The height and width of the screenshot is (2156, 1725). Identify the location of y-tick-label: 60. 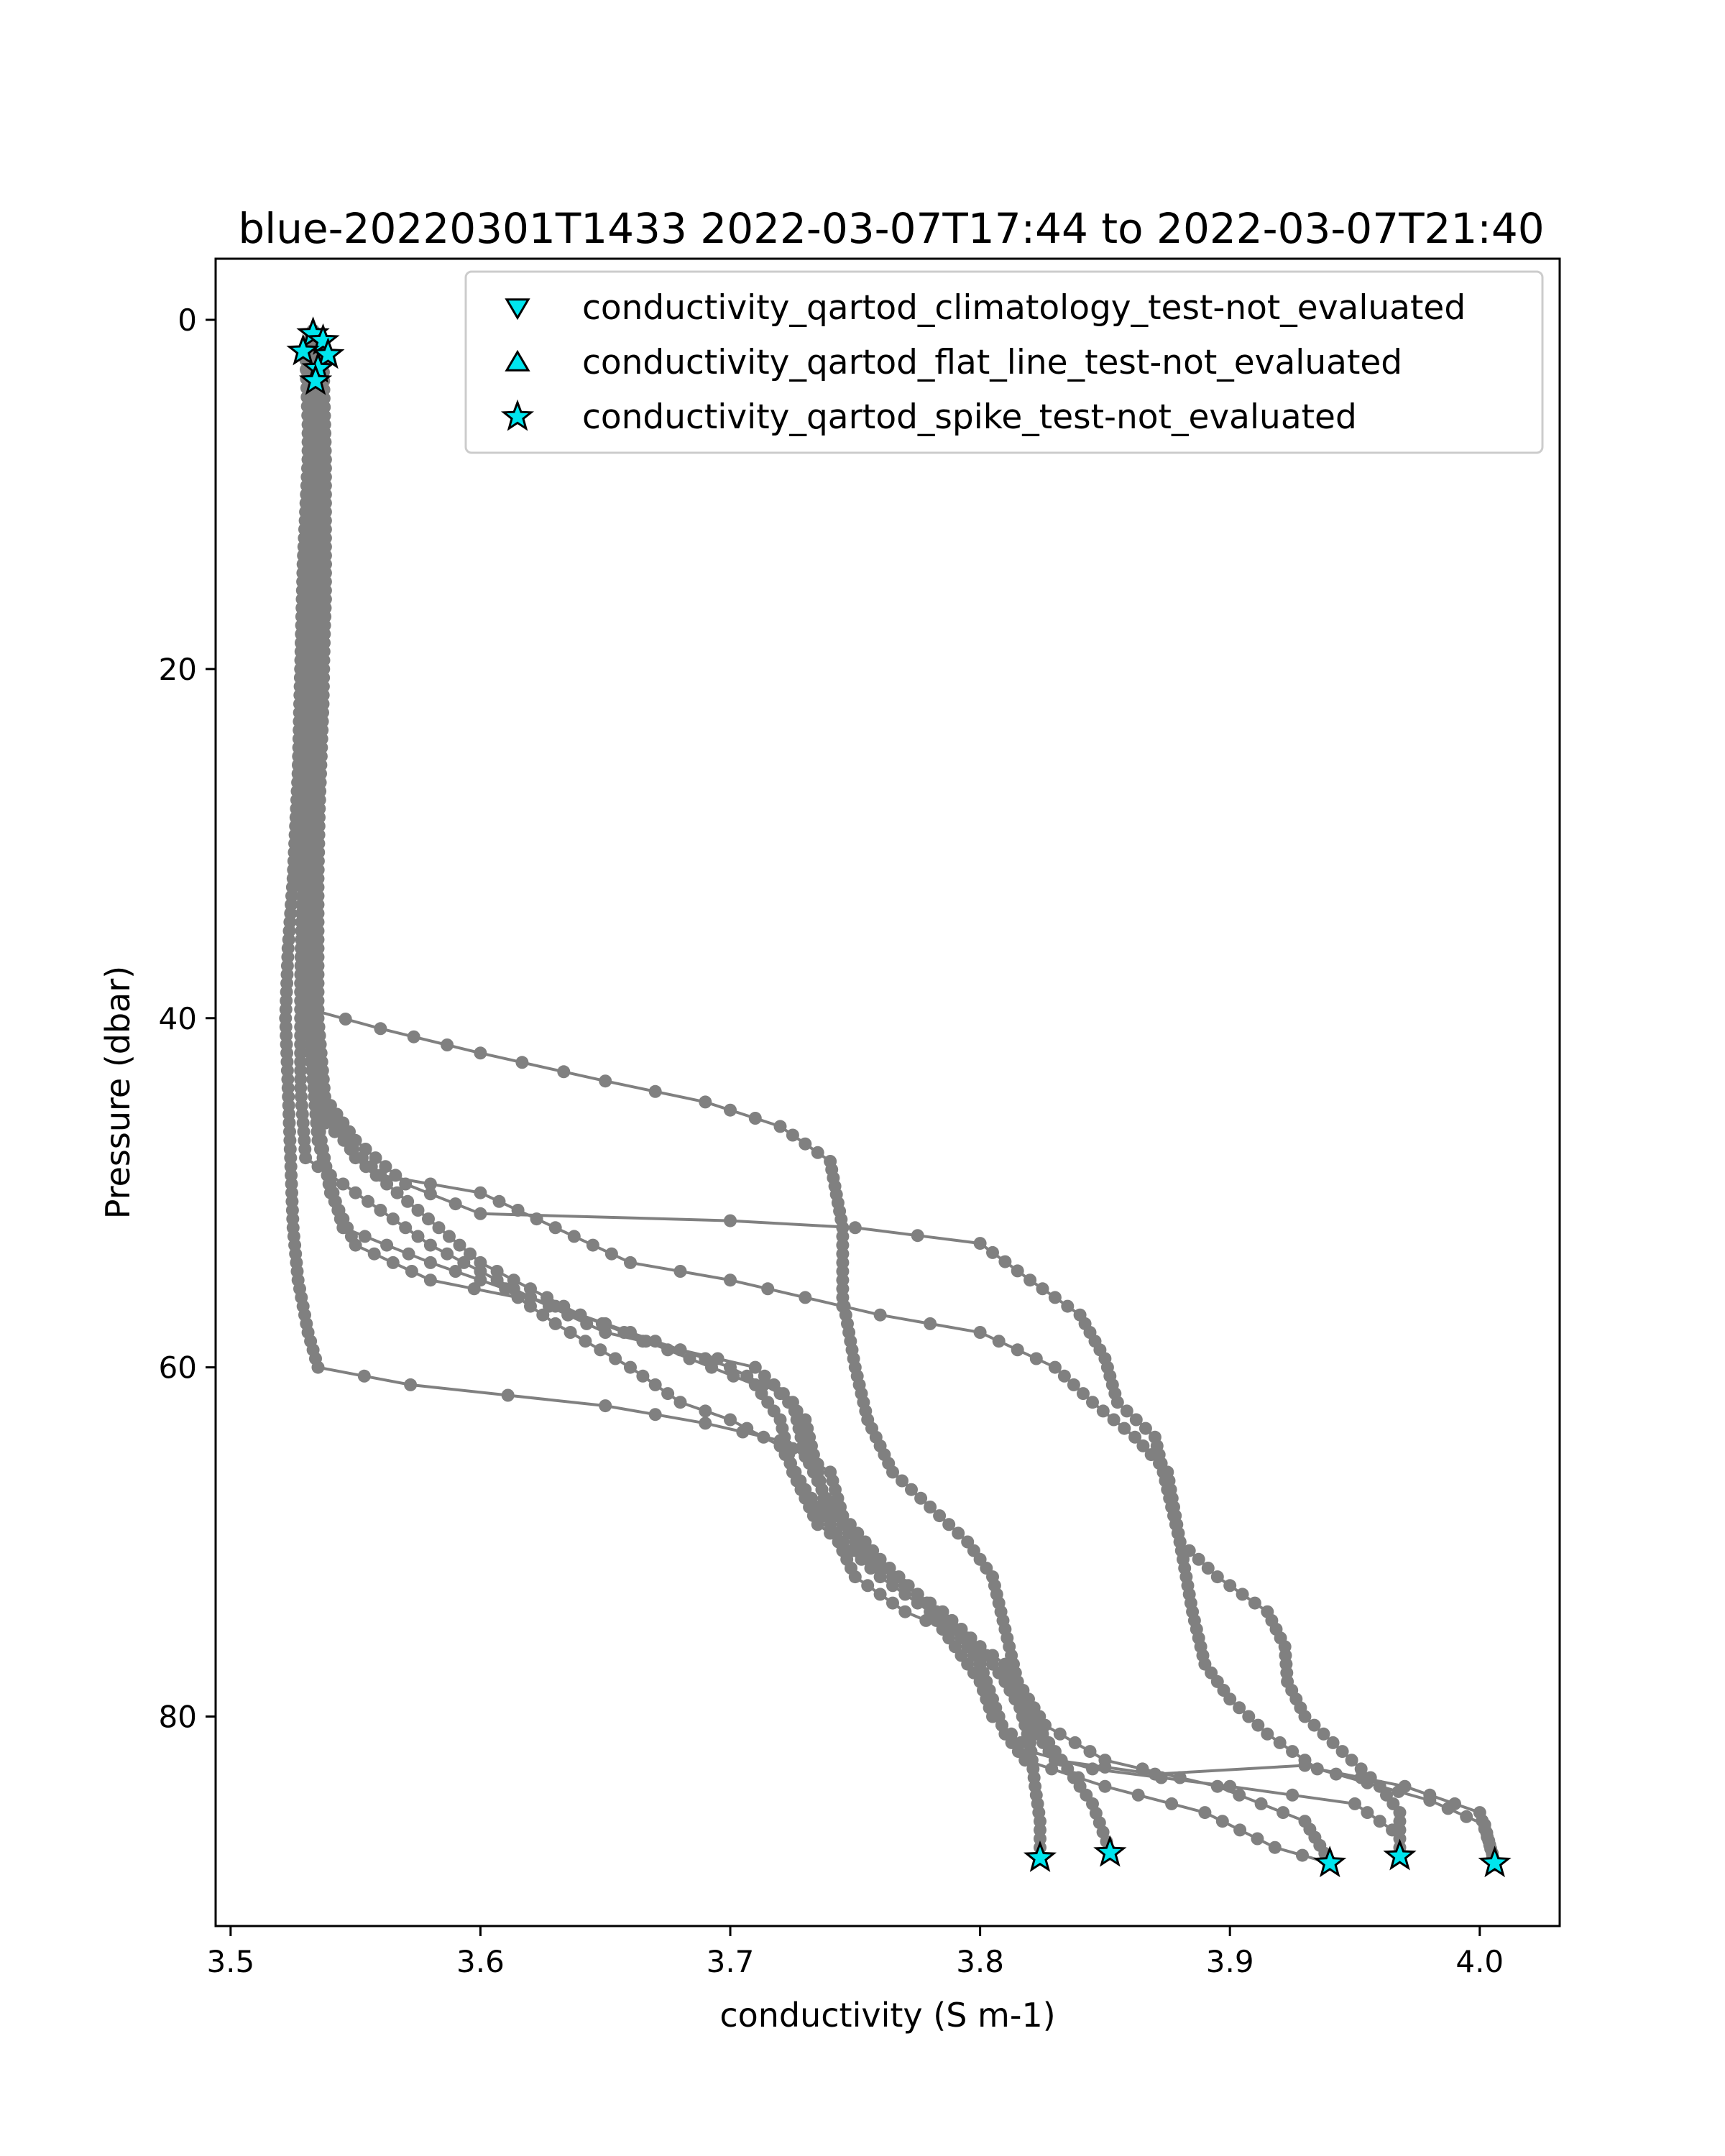
(178, 1368).